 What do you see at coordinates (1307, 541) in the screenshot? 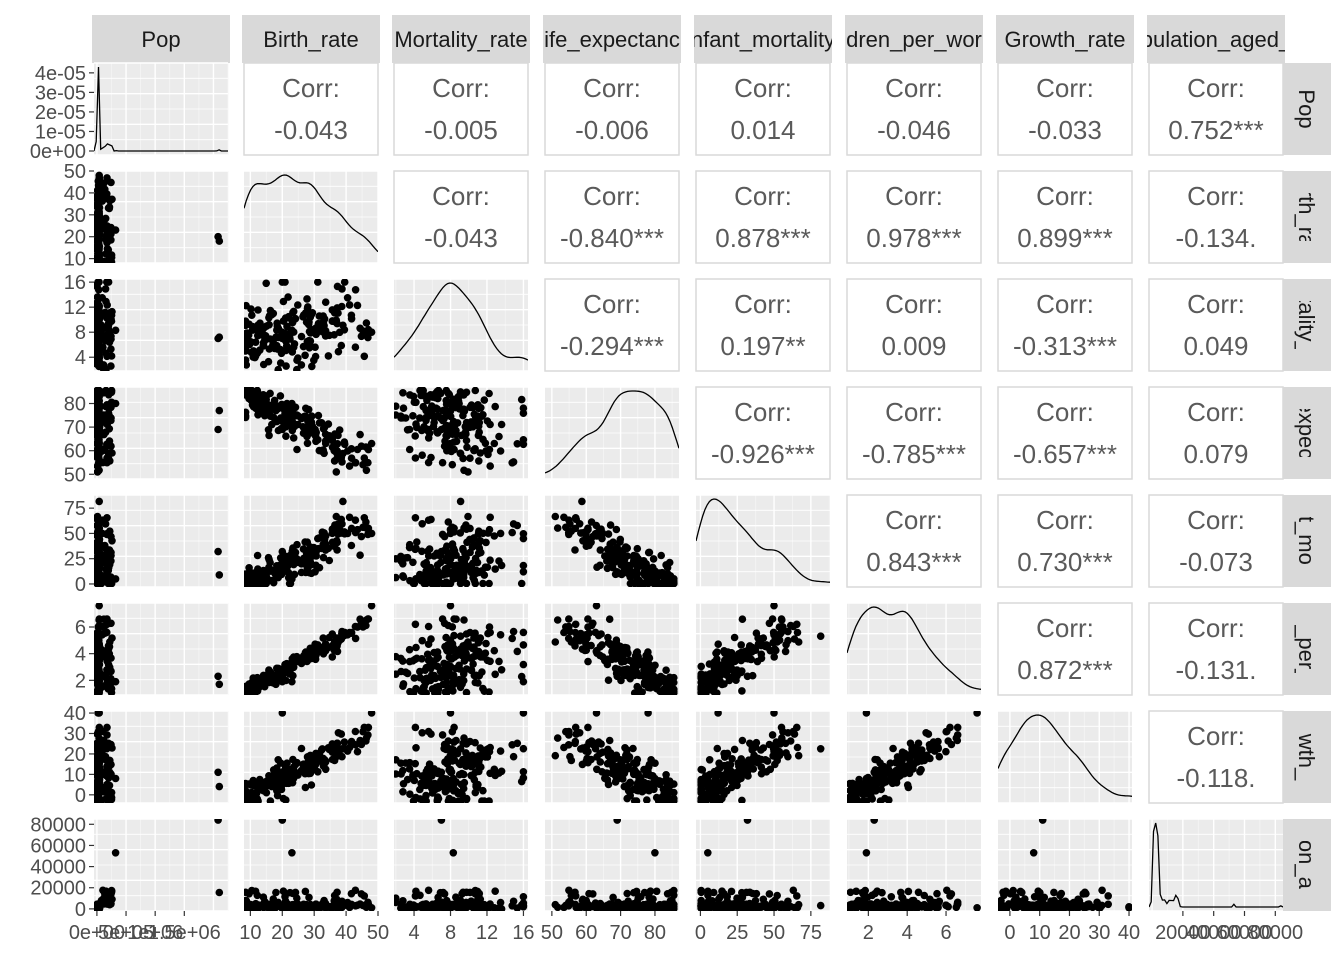
I see `row-strip-5: ant_morta` at bounding box center [1307, 541].